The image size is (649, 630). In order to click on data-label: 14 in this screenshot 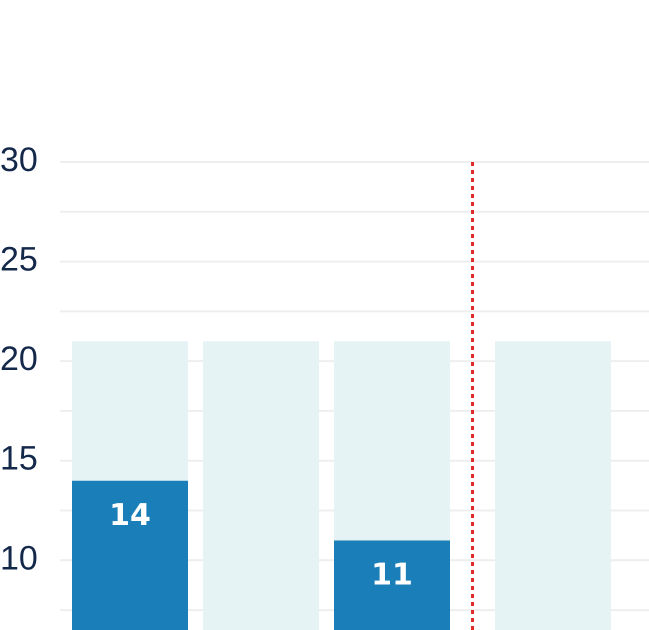, I will do `click(130, 515)`.